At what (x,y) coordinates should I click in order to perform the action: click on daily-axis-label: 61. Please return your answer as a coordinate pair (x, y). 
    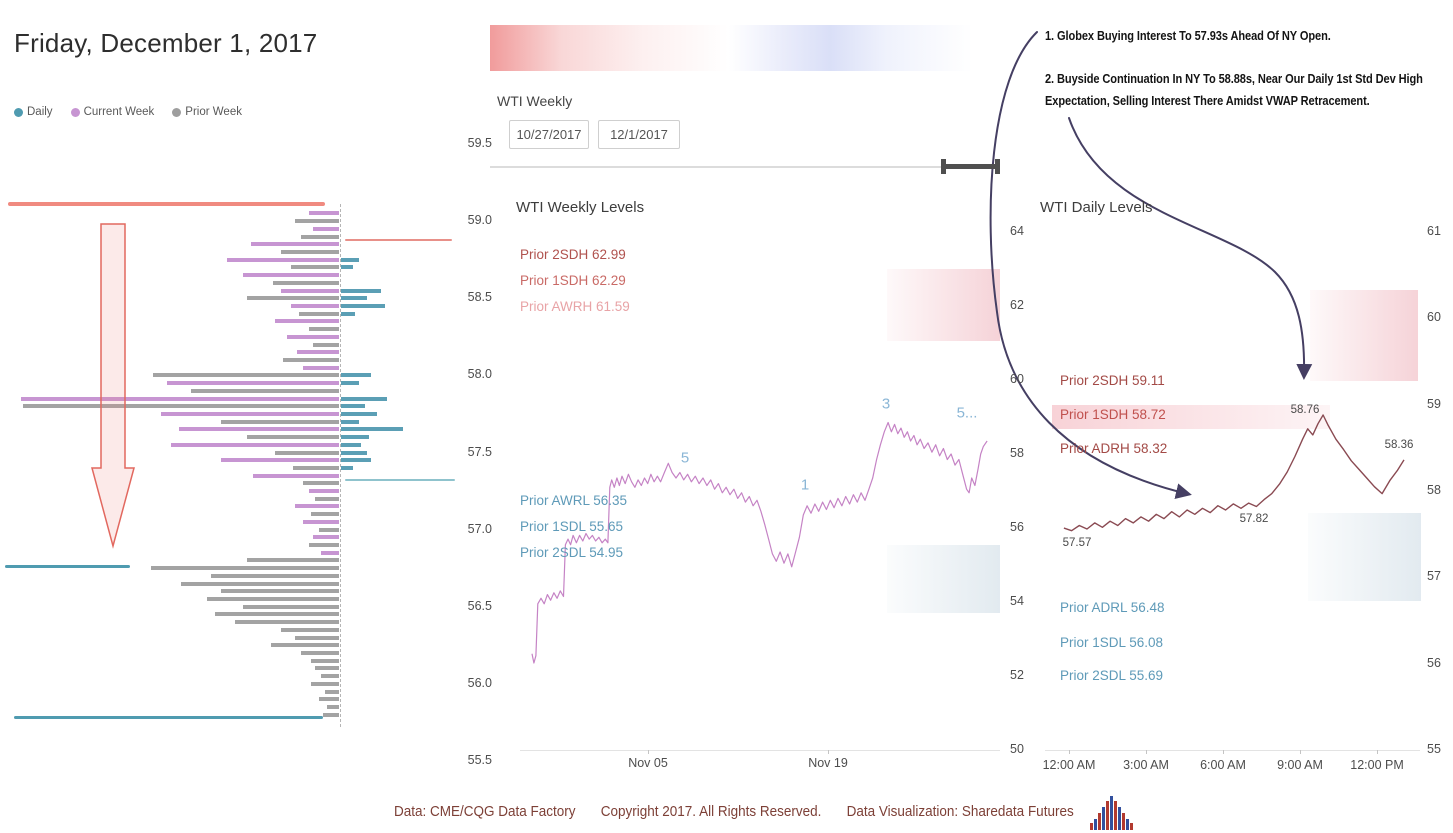
    Looking at the image, I should click on (1434, 231).